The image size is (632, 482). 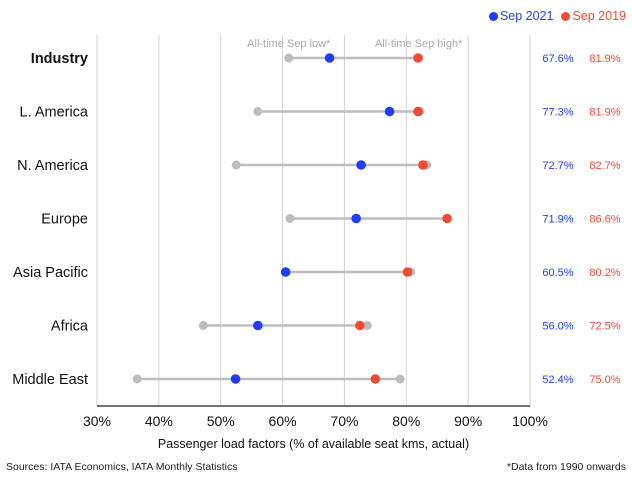 I want to click on legend-label-sep-2021: Sep 2021, so click(x=526, y=16).